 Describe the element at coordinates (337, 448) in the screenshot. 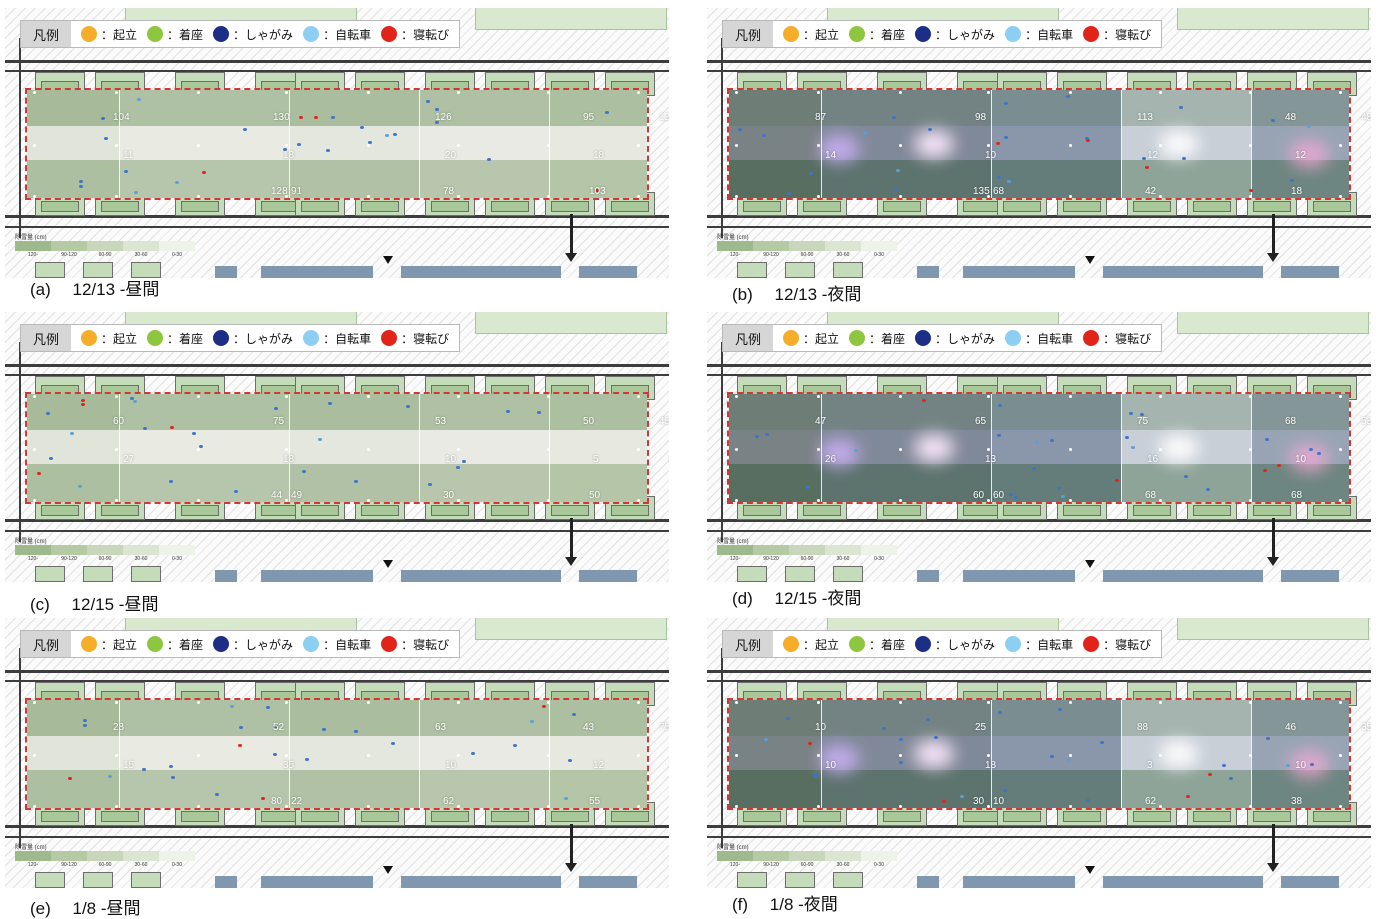

I see `snow-photo-strip` at that location.